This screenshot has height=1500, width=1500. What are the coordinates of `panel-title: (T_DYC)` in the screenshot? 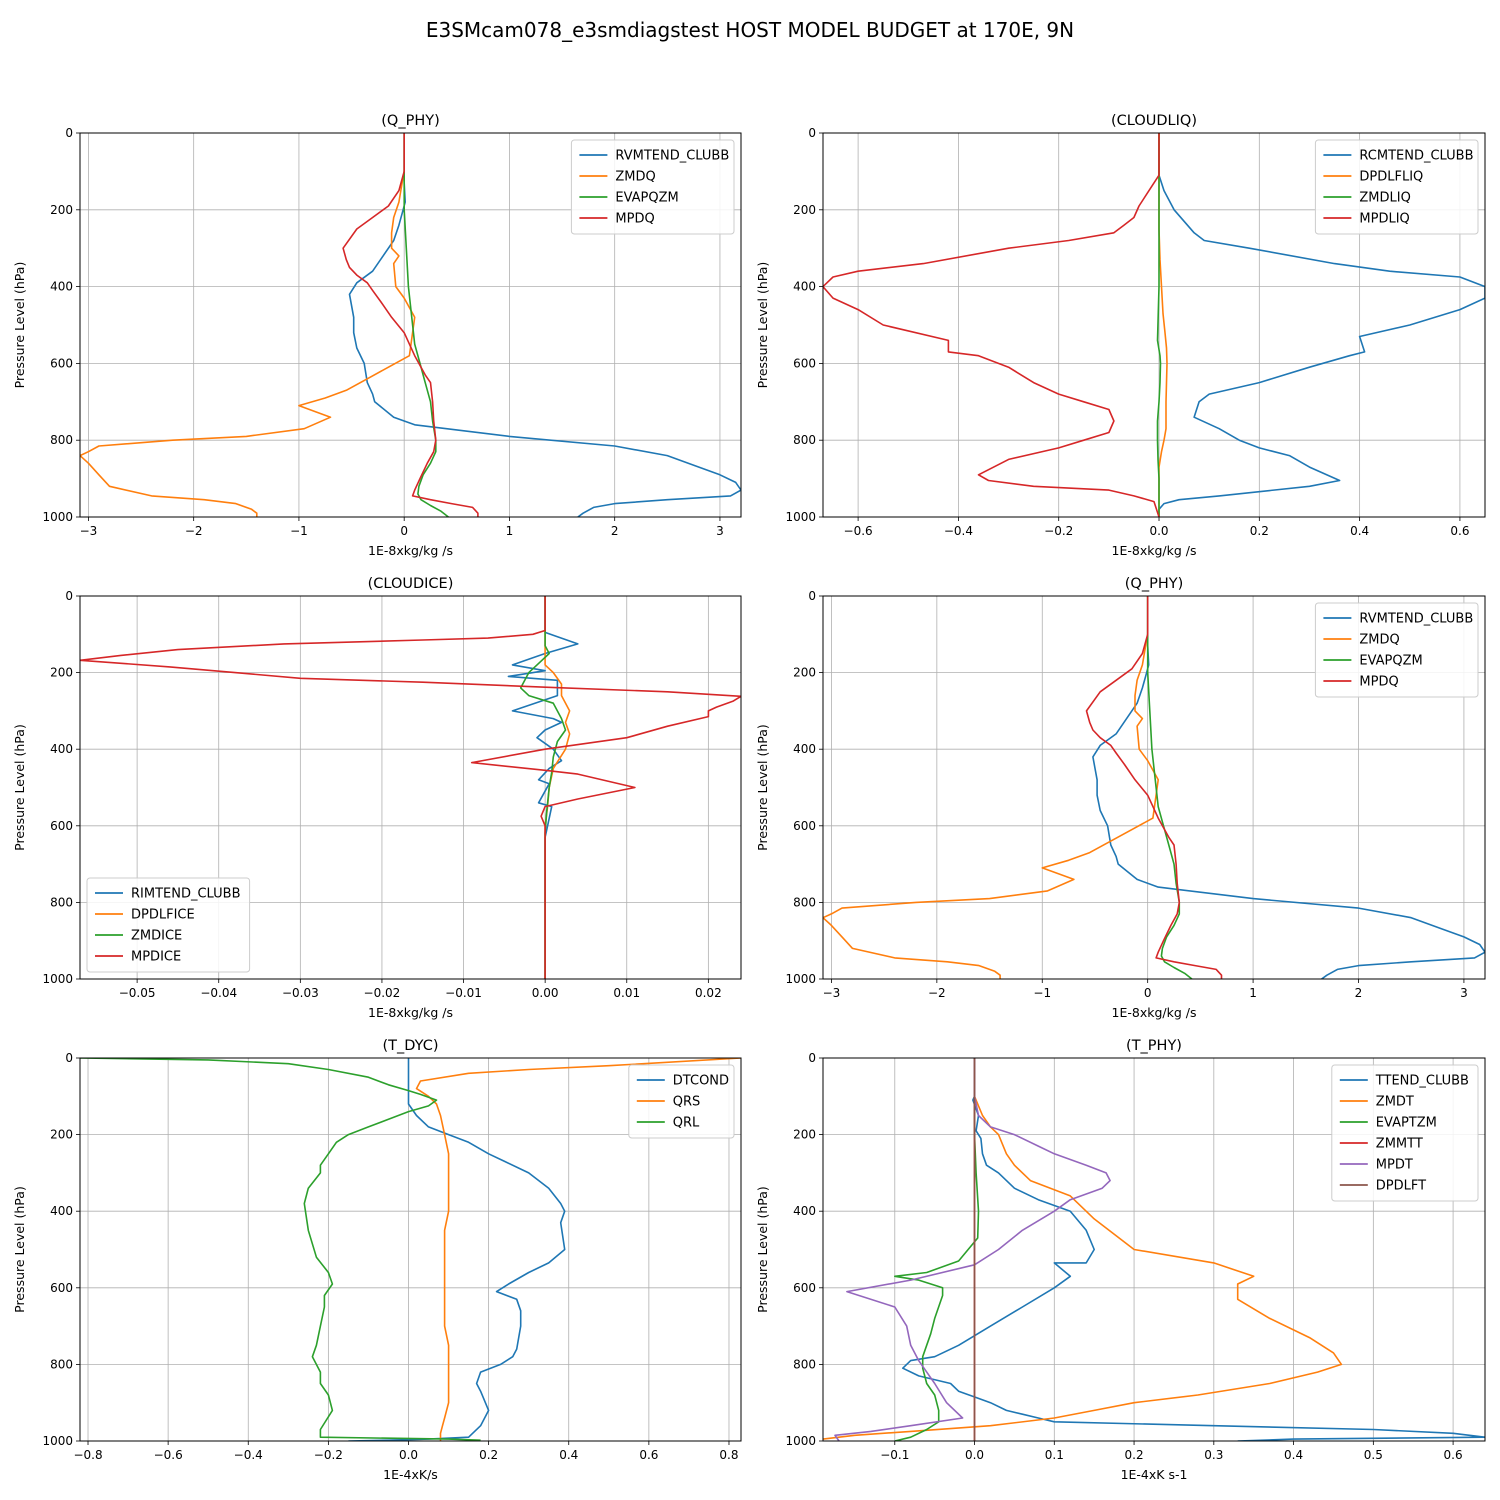 It's located at (411, 1046).